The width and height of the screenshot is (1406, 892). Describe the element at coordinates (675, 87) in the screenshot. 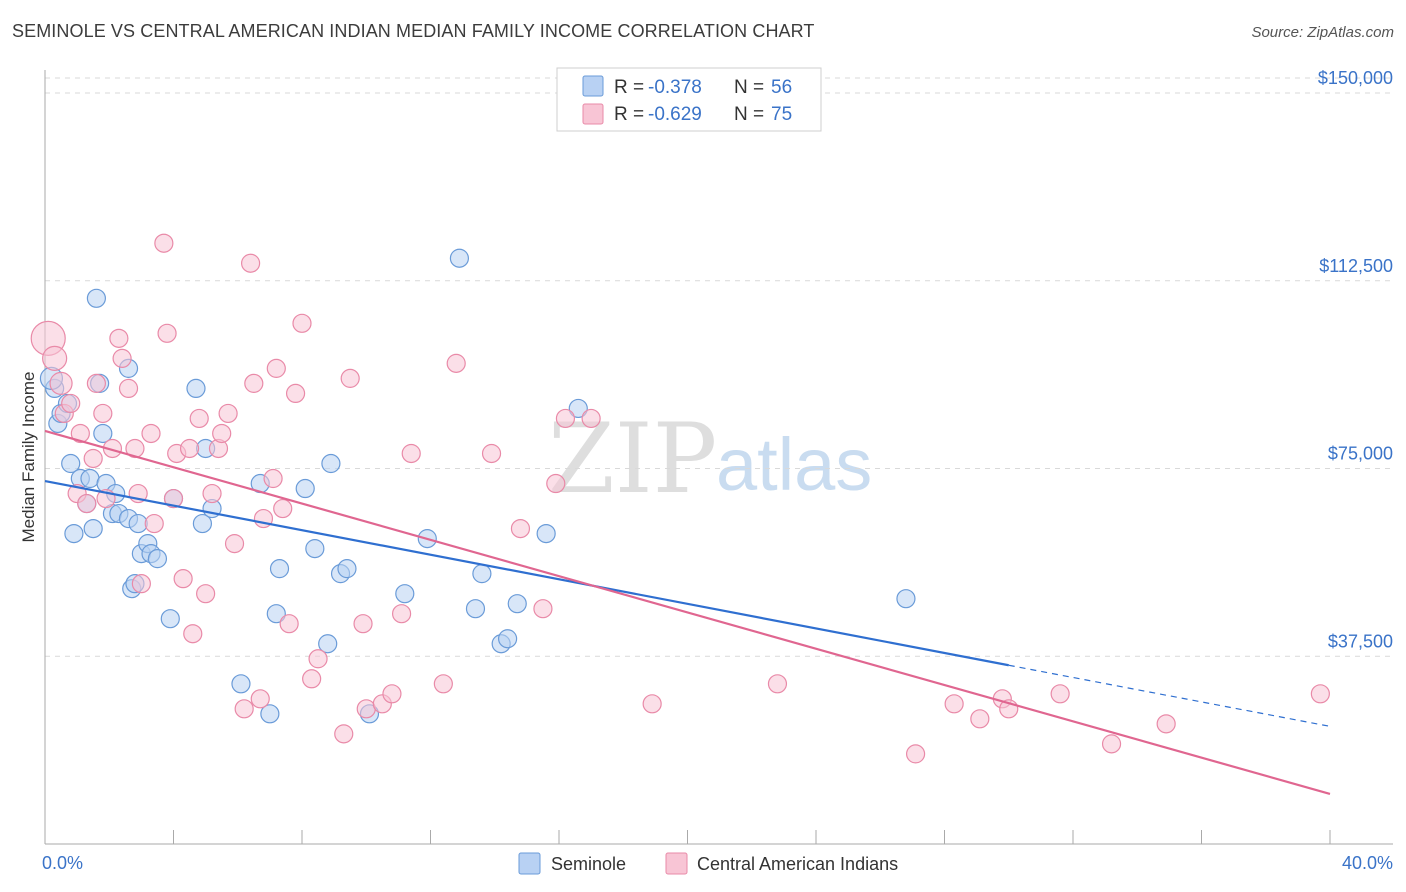

I see `stats-seminole-r-value: -0.378` at that location.